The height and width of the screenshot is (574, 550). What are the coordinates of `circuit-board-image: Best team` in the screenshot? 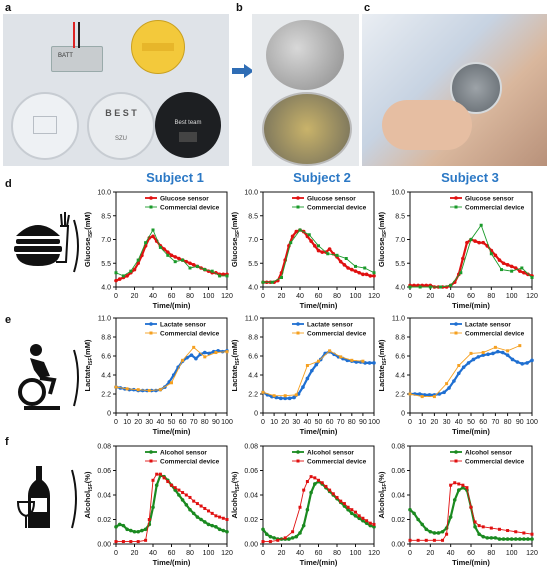 It's located at (188, 125).